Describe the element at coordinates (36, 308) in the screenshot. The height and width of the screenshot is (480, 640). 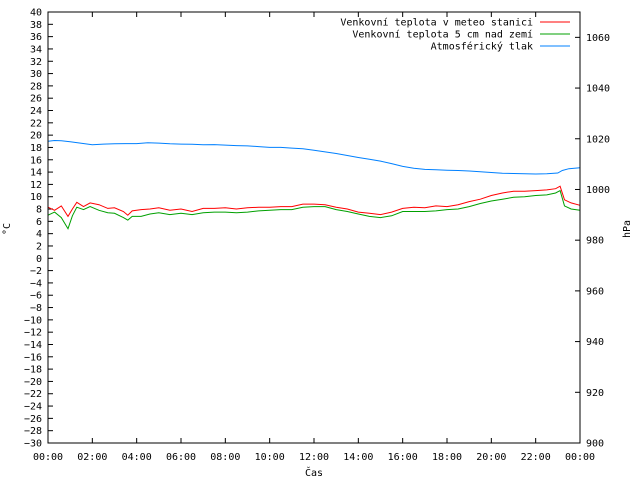
I see `left-tick-label: −8` at that location.